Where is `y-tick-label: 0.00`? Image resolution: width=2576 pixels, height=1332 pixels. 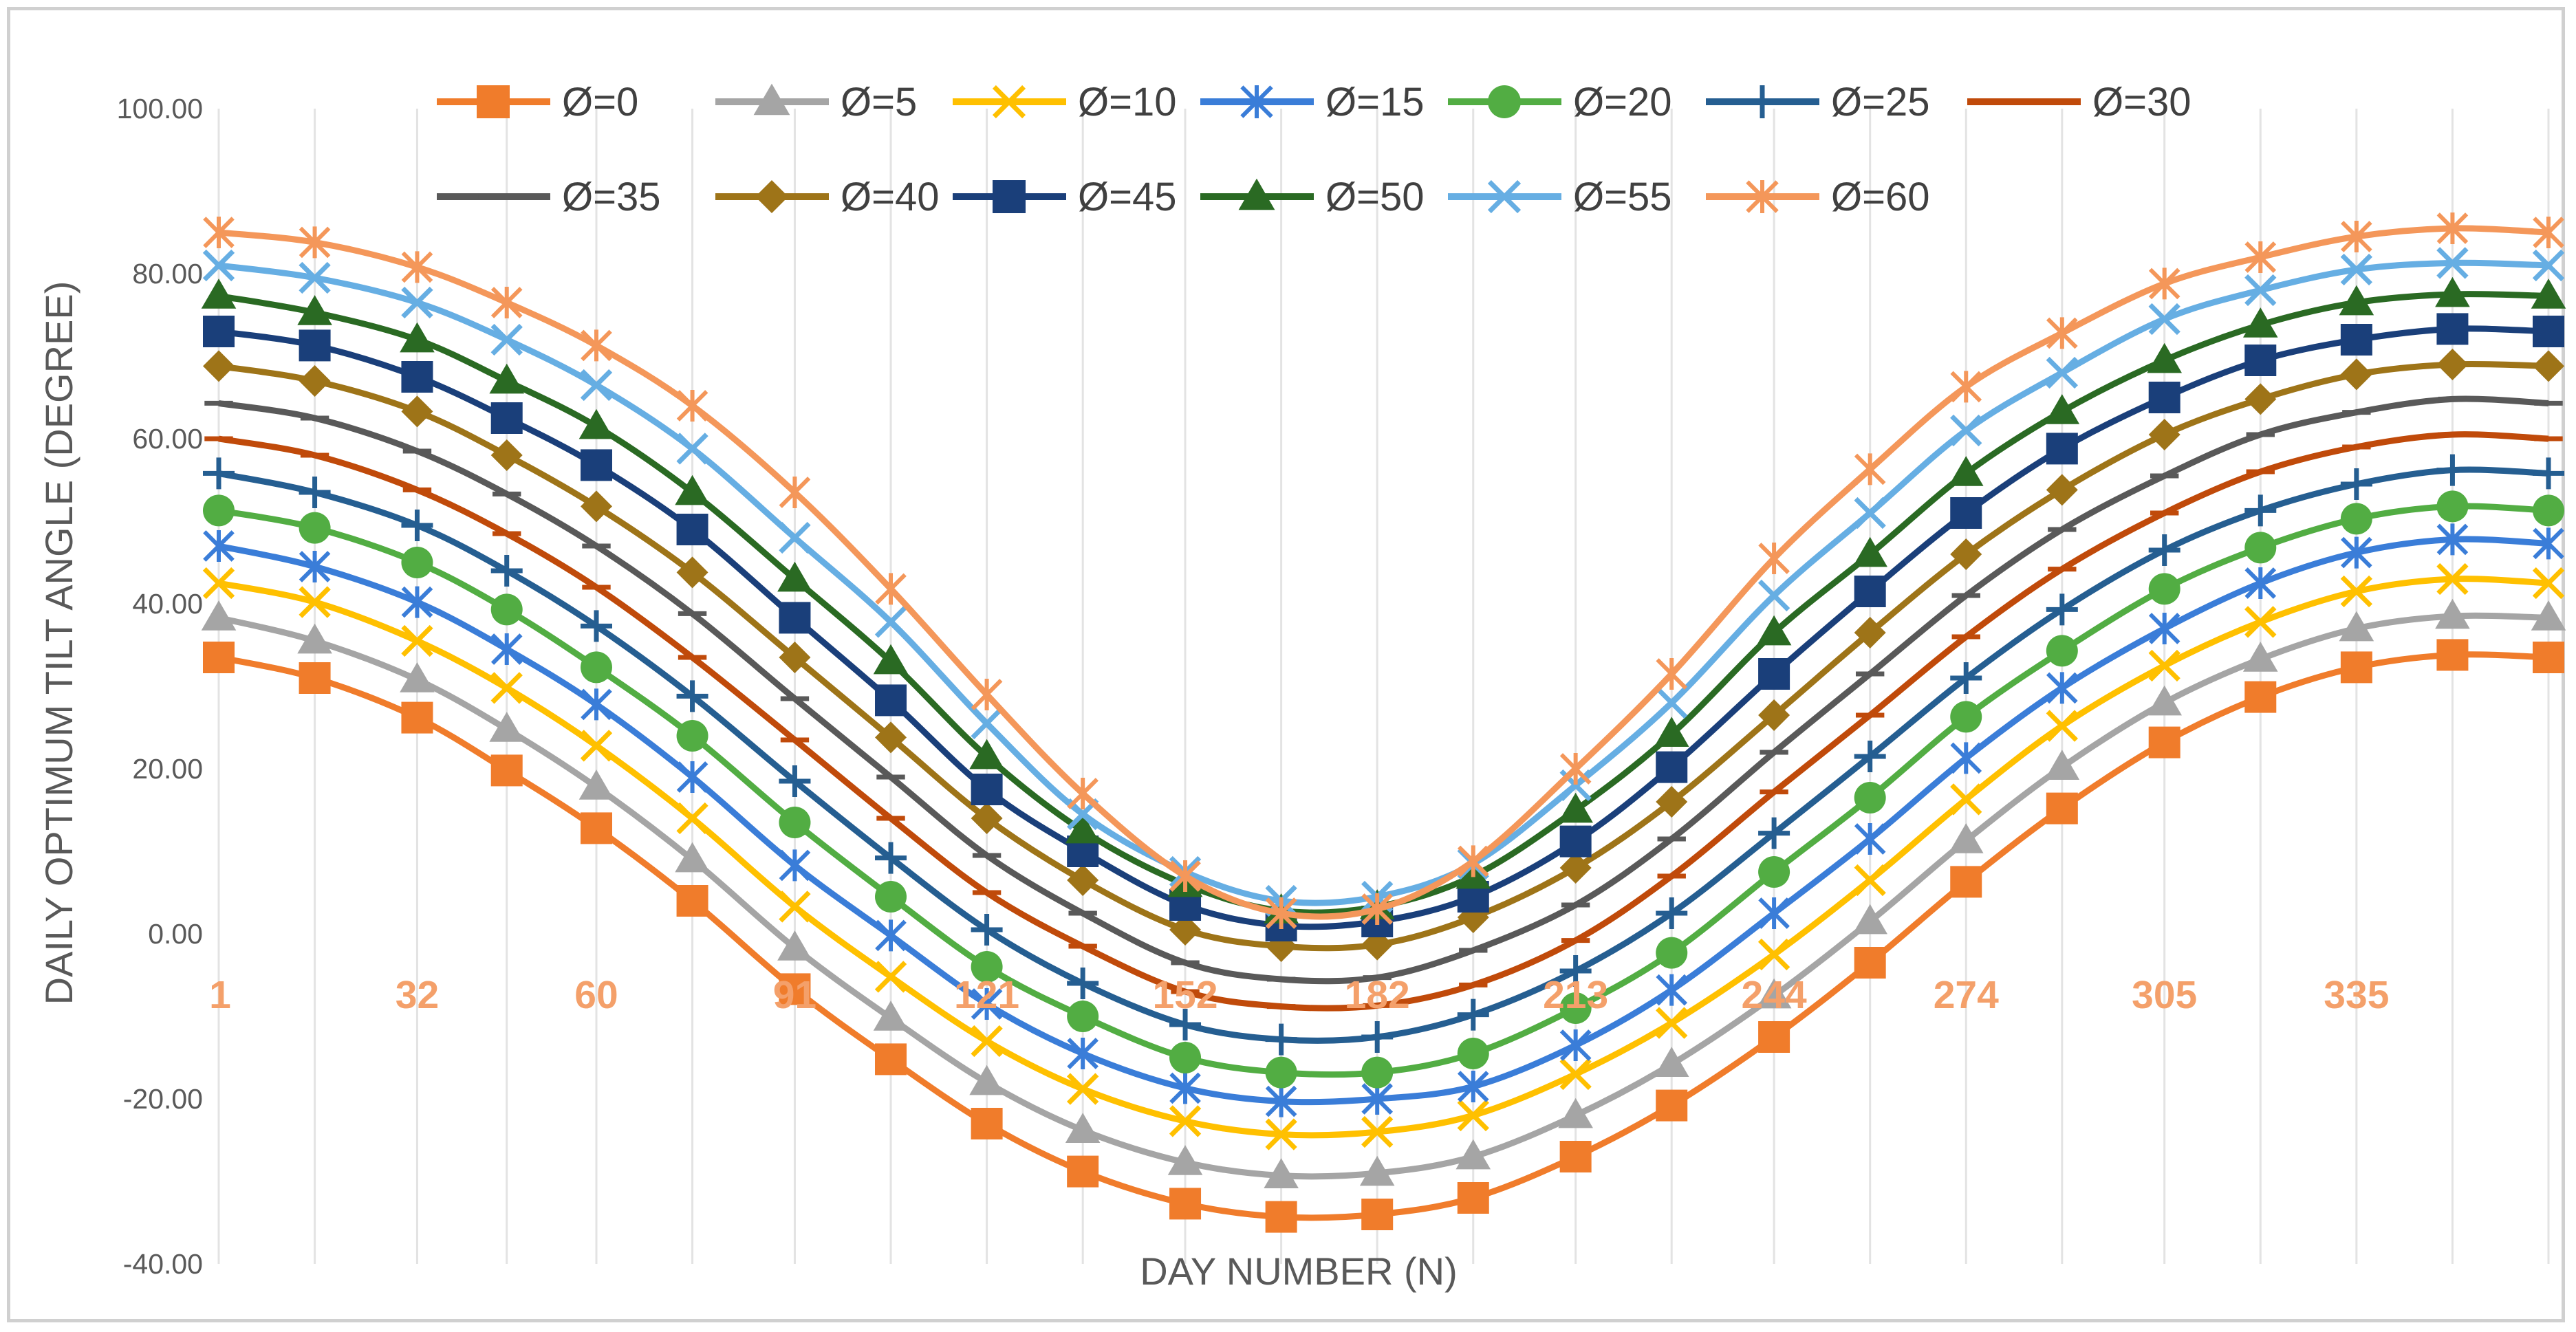 y-tick-label: 0.00 is located at coordinates (175, 934).